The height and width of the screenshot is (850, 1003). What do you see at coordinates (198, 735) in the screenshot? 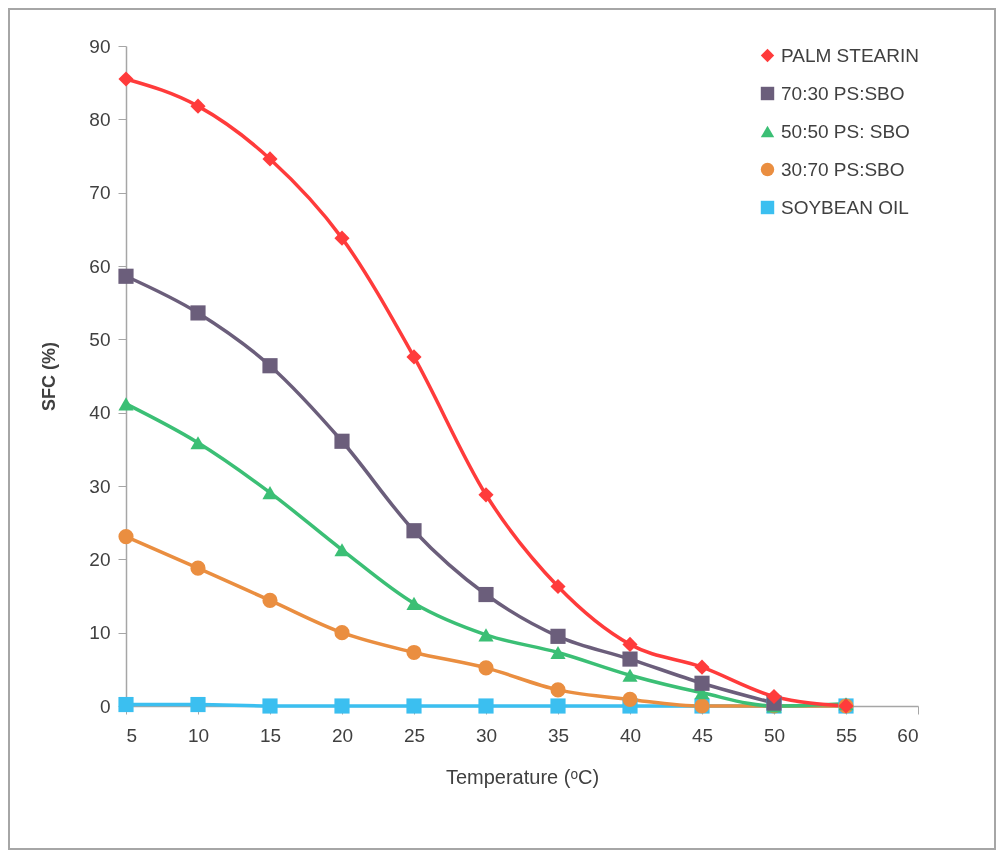
I see `x-tick-label: 10` at bounding box center [198, 735].